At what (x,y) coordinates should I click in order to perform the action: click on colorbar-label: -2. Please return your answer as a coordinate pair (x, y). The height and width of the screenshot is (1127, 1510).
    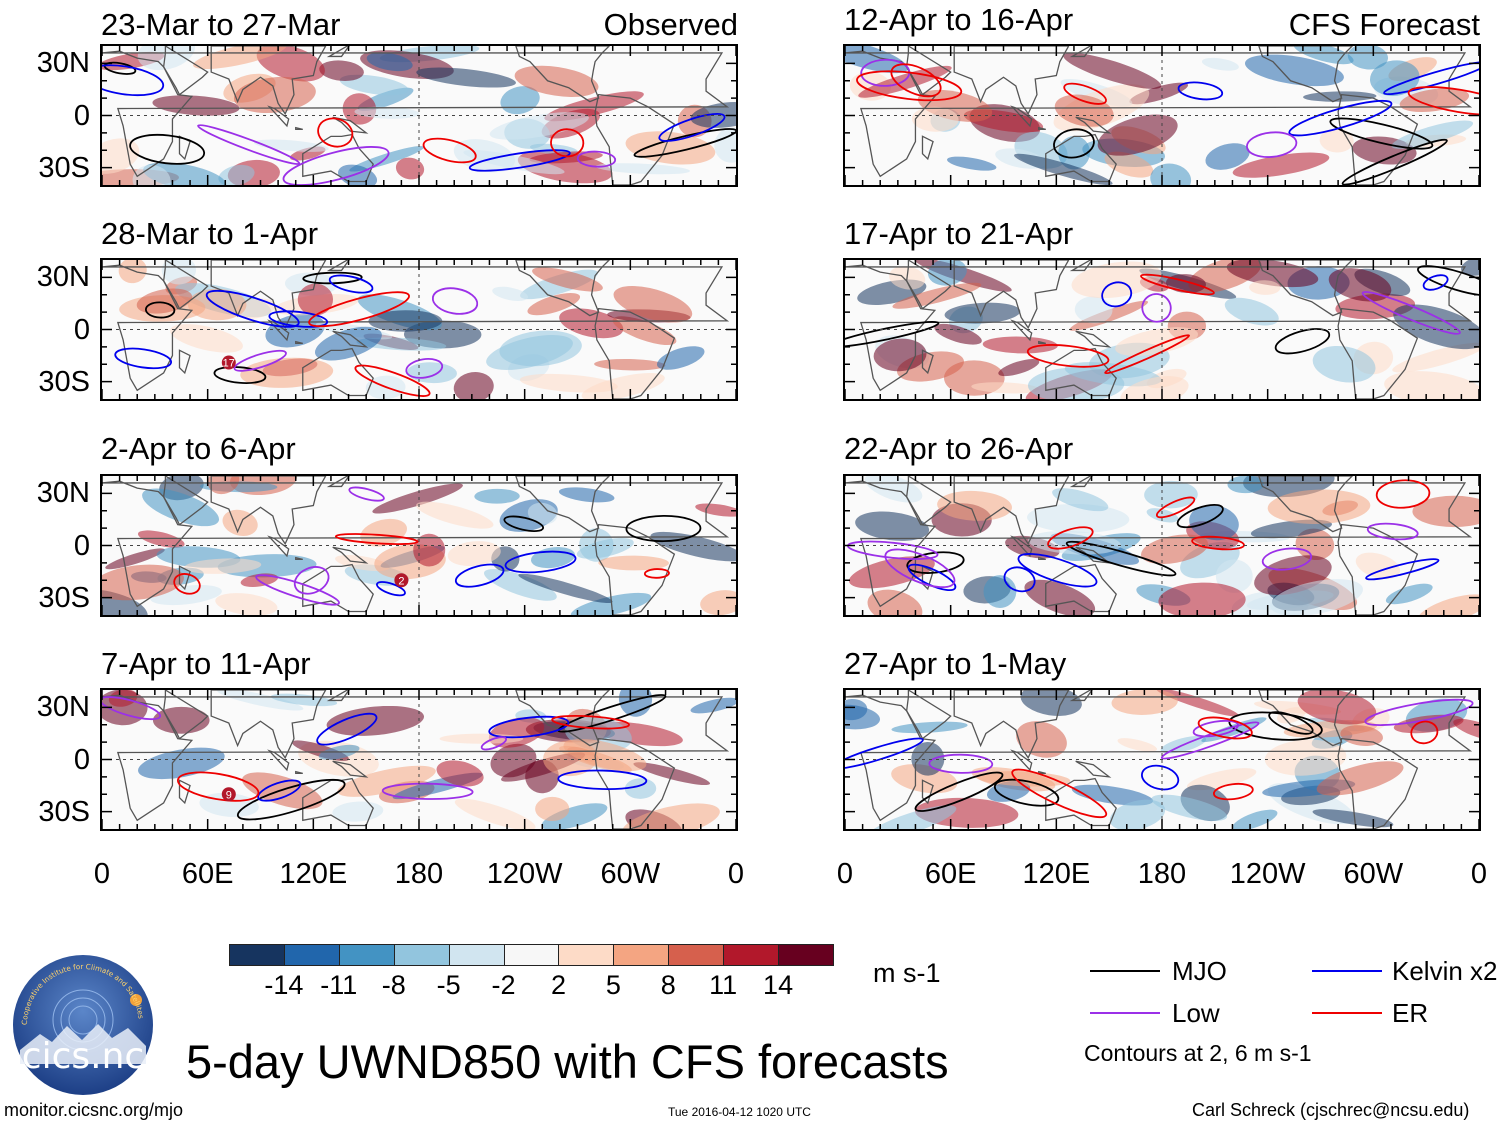
    Looking at the image, I should click on (503, 985).